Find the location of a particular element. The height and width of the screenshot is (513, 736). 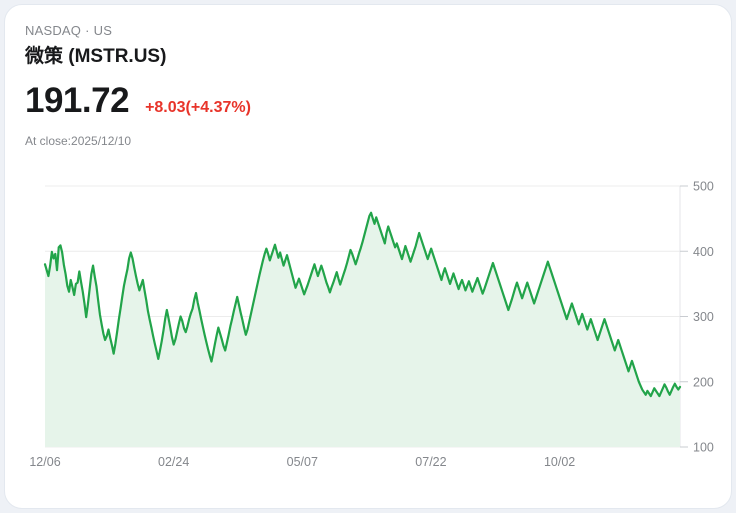

y-axis-tick-label: 300 is located at coordinates (703, 317).